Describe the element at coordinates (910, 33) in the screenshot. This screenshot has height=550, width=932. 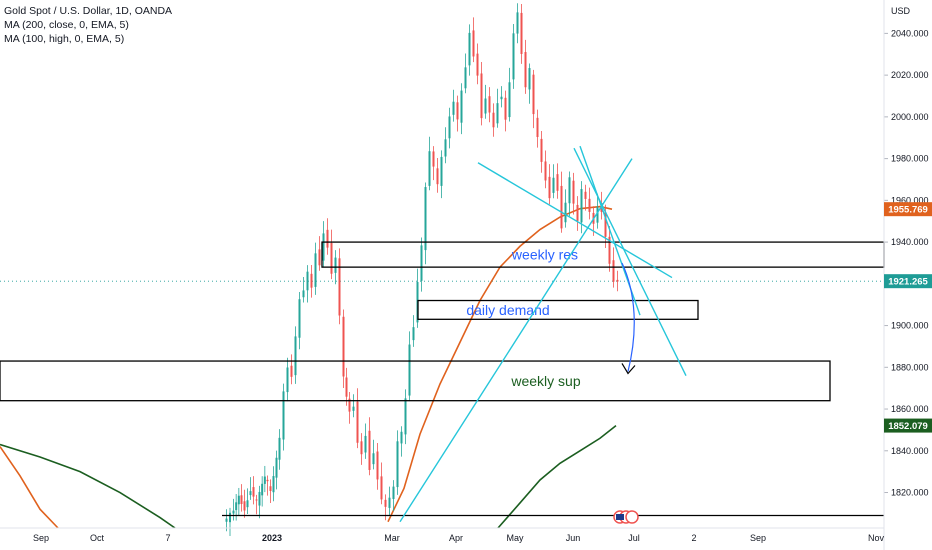
I see `y-tick-label: 2040.000` at that location.